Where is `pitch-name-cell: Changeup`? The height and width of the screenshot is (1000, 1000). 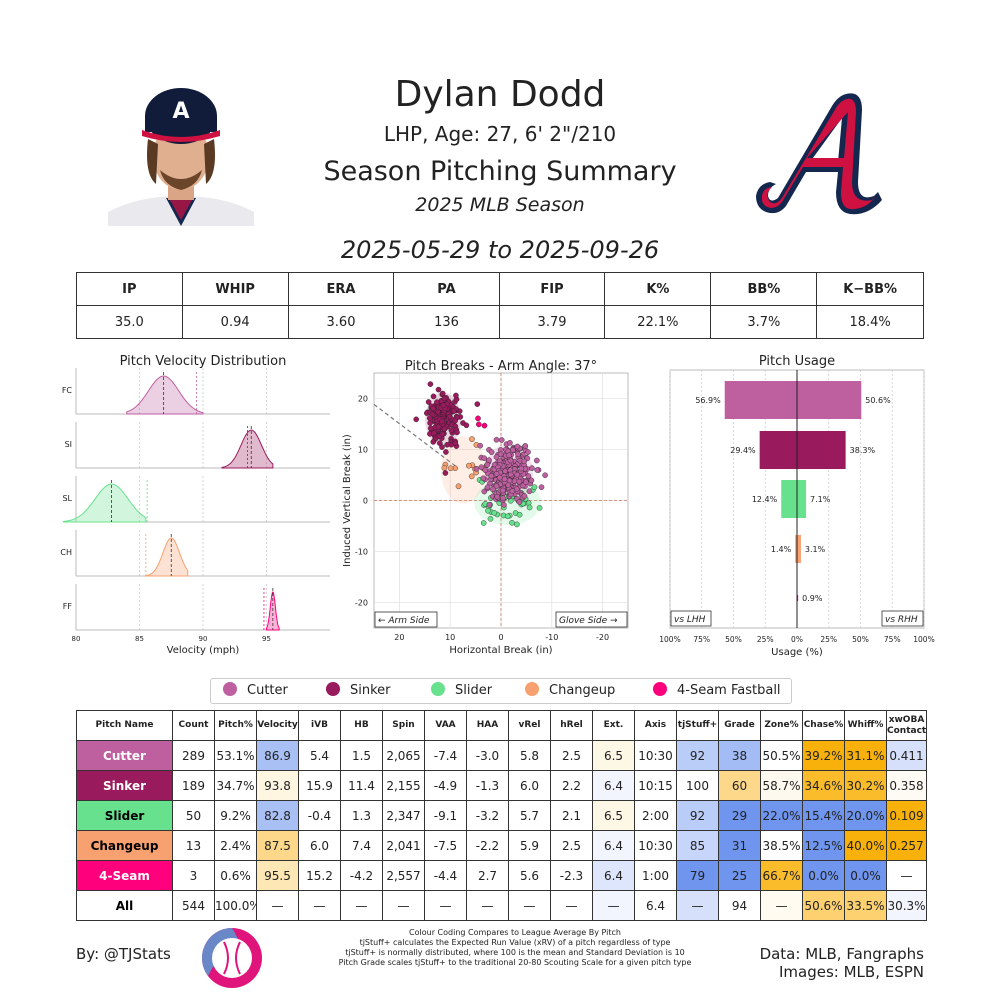
pitch-name-cell: Changeup is located at coordinates (124, 845).